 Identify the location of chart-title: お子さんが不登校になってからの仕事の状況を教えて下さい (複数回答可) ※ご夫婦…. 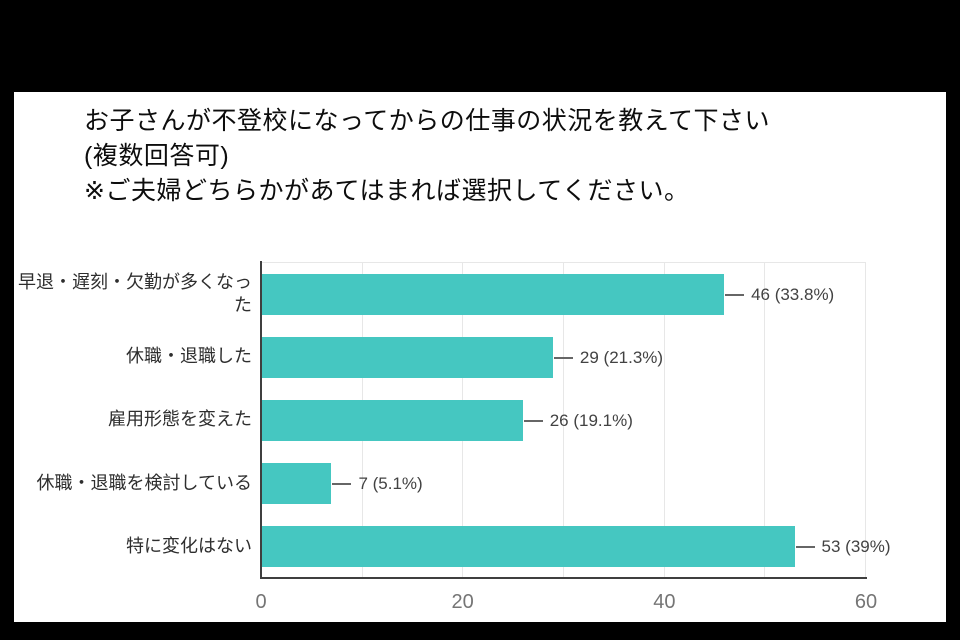
(505, 156).